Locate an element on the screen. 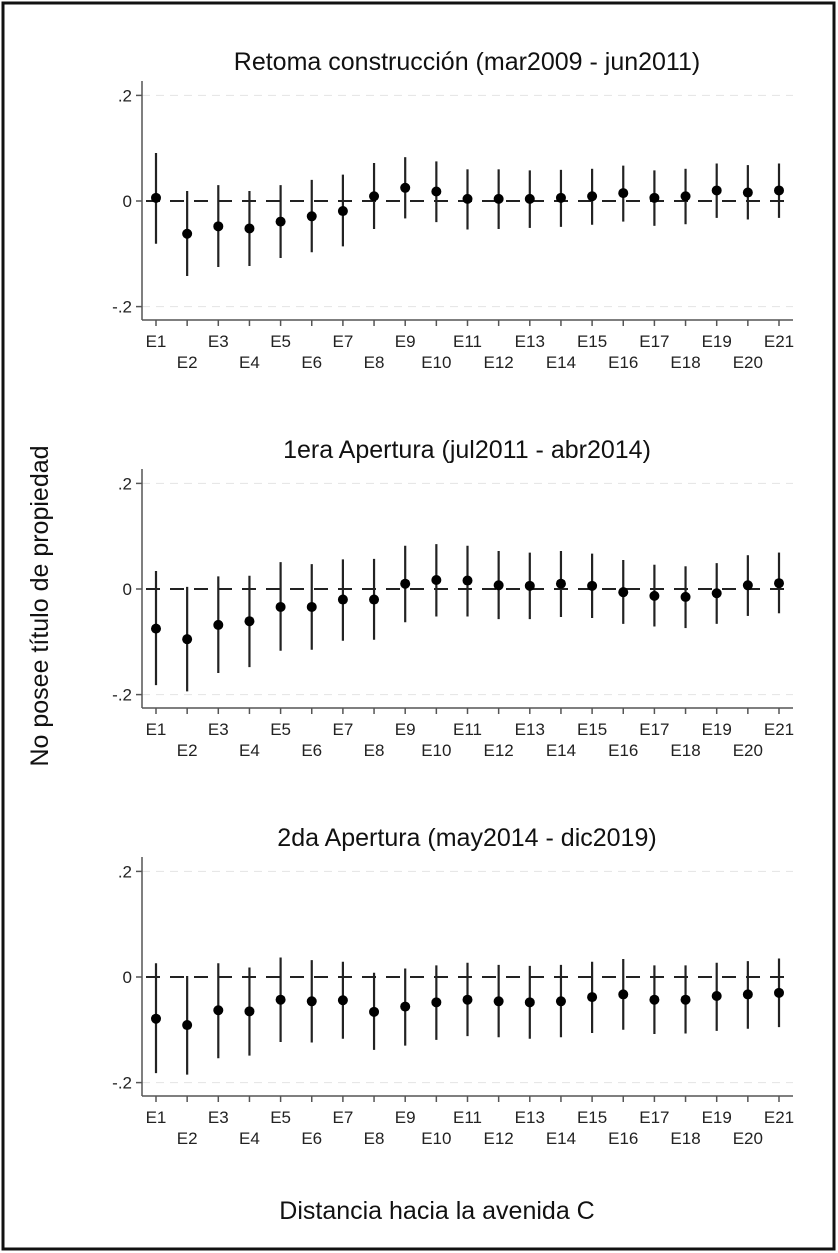  x-tick-label: E2 is located at coordinates (187, 362).